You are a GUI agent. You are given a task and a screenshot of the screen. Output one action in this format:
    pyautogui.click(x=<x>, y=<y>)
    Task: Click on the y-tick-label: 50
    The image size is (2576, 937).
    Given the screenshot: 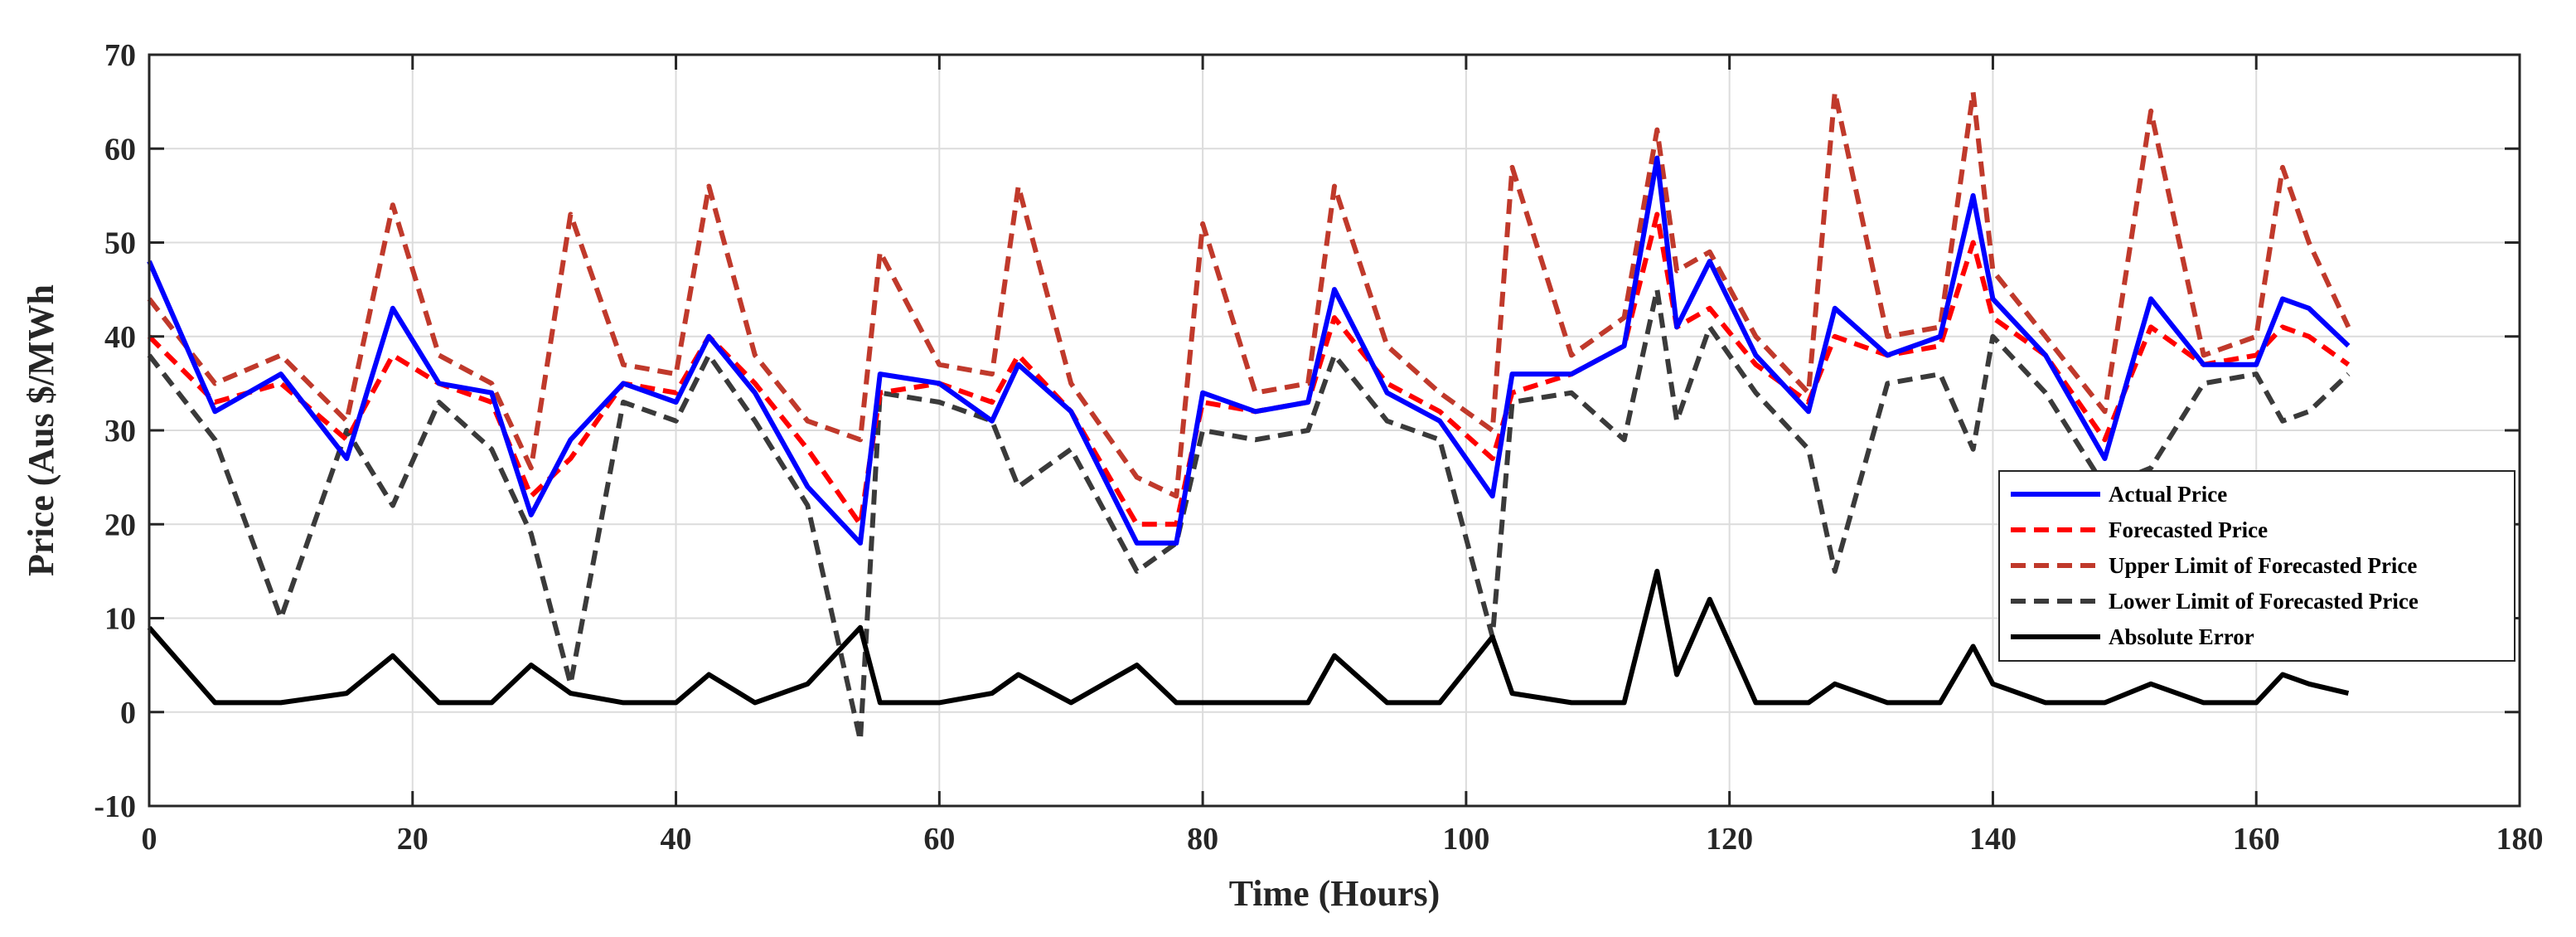 What is the action you would take?
    pyautogui.click(x=120, y=243)
    